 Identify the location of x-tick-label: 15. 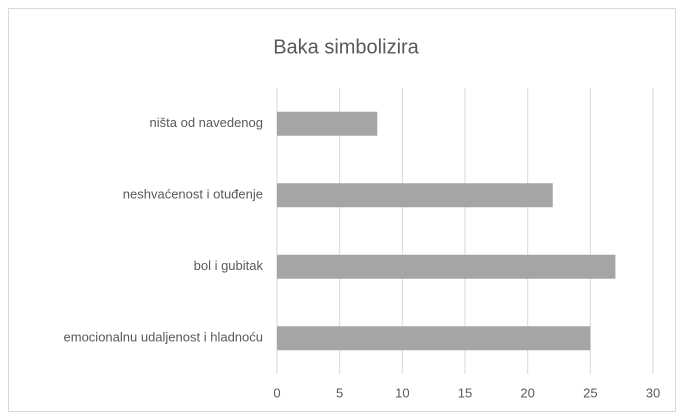
(465, 392).